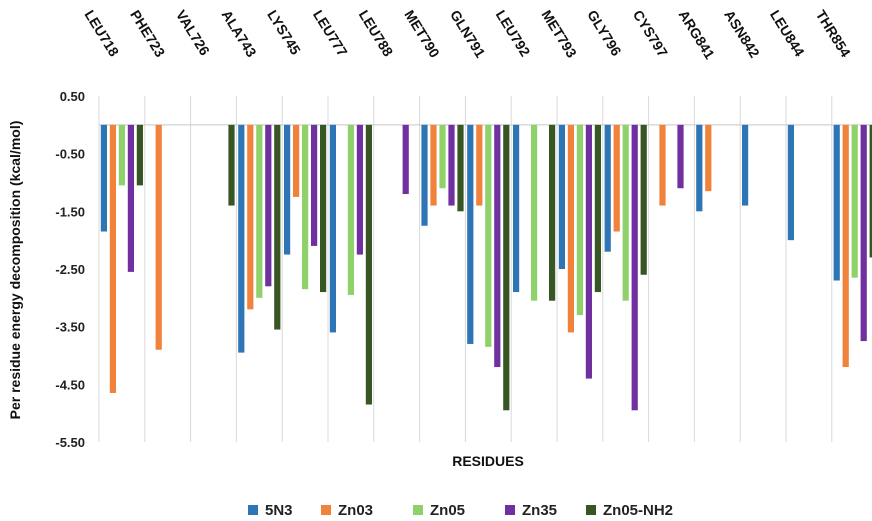 The height and width of the screenshot is (521, 872). What do you see at coordinates (70, 442) in the screenshot?
I see `y-tick-label: -5.50` at bounding box center [70, 442].